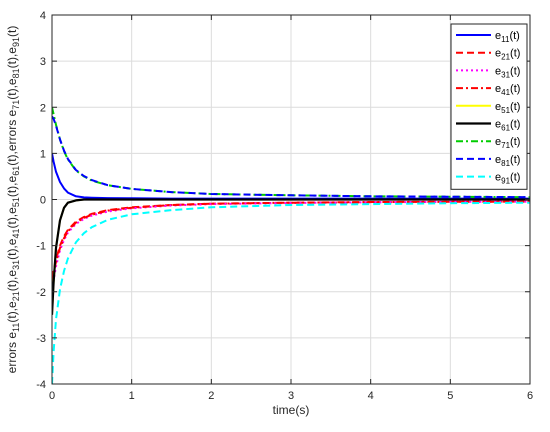  Describe the element at coordinates (41, 339) in the screenshot. I see `y-tick-label: -3` at that location.